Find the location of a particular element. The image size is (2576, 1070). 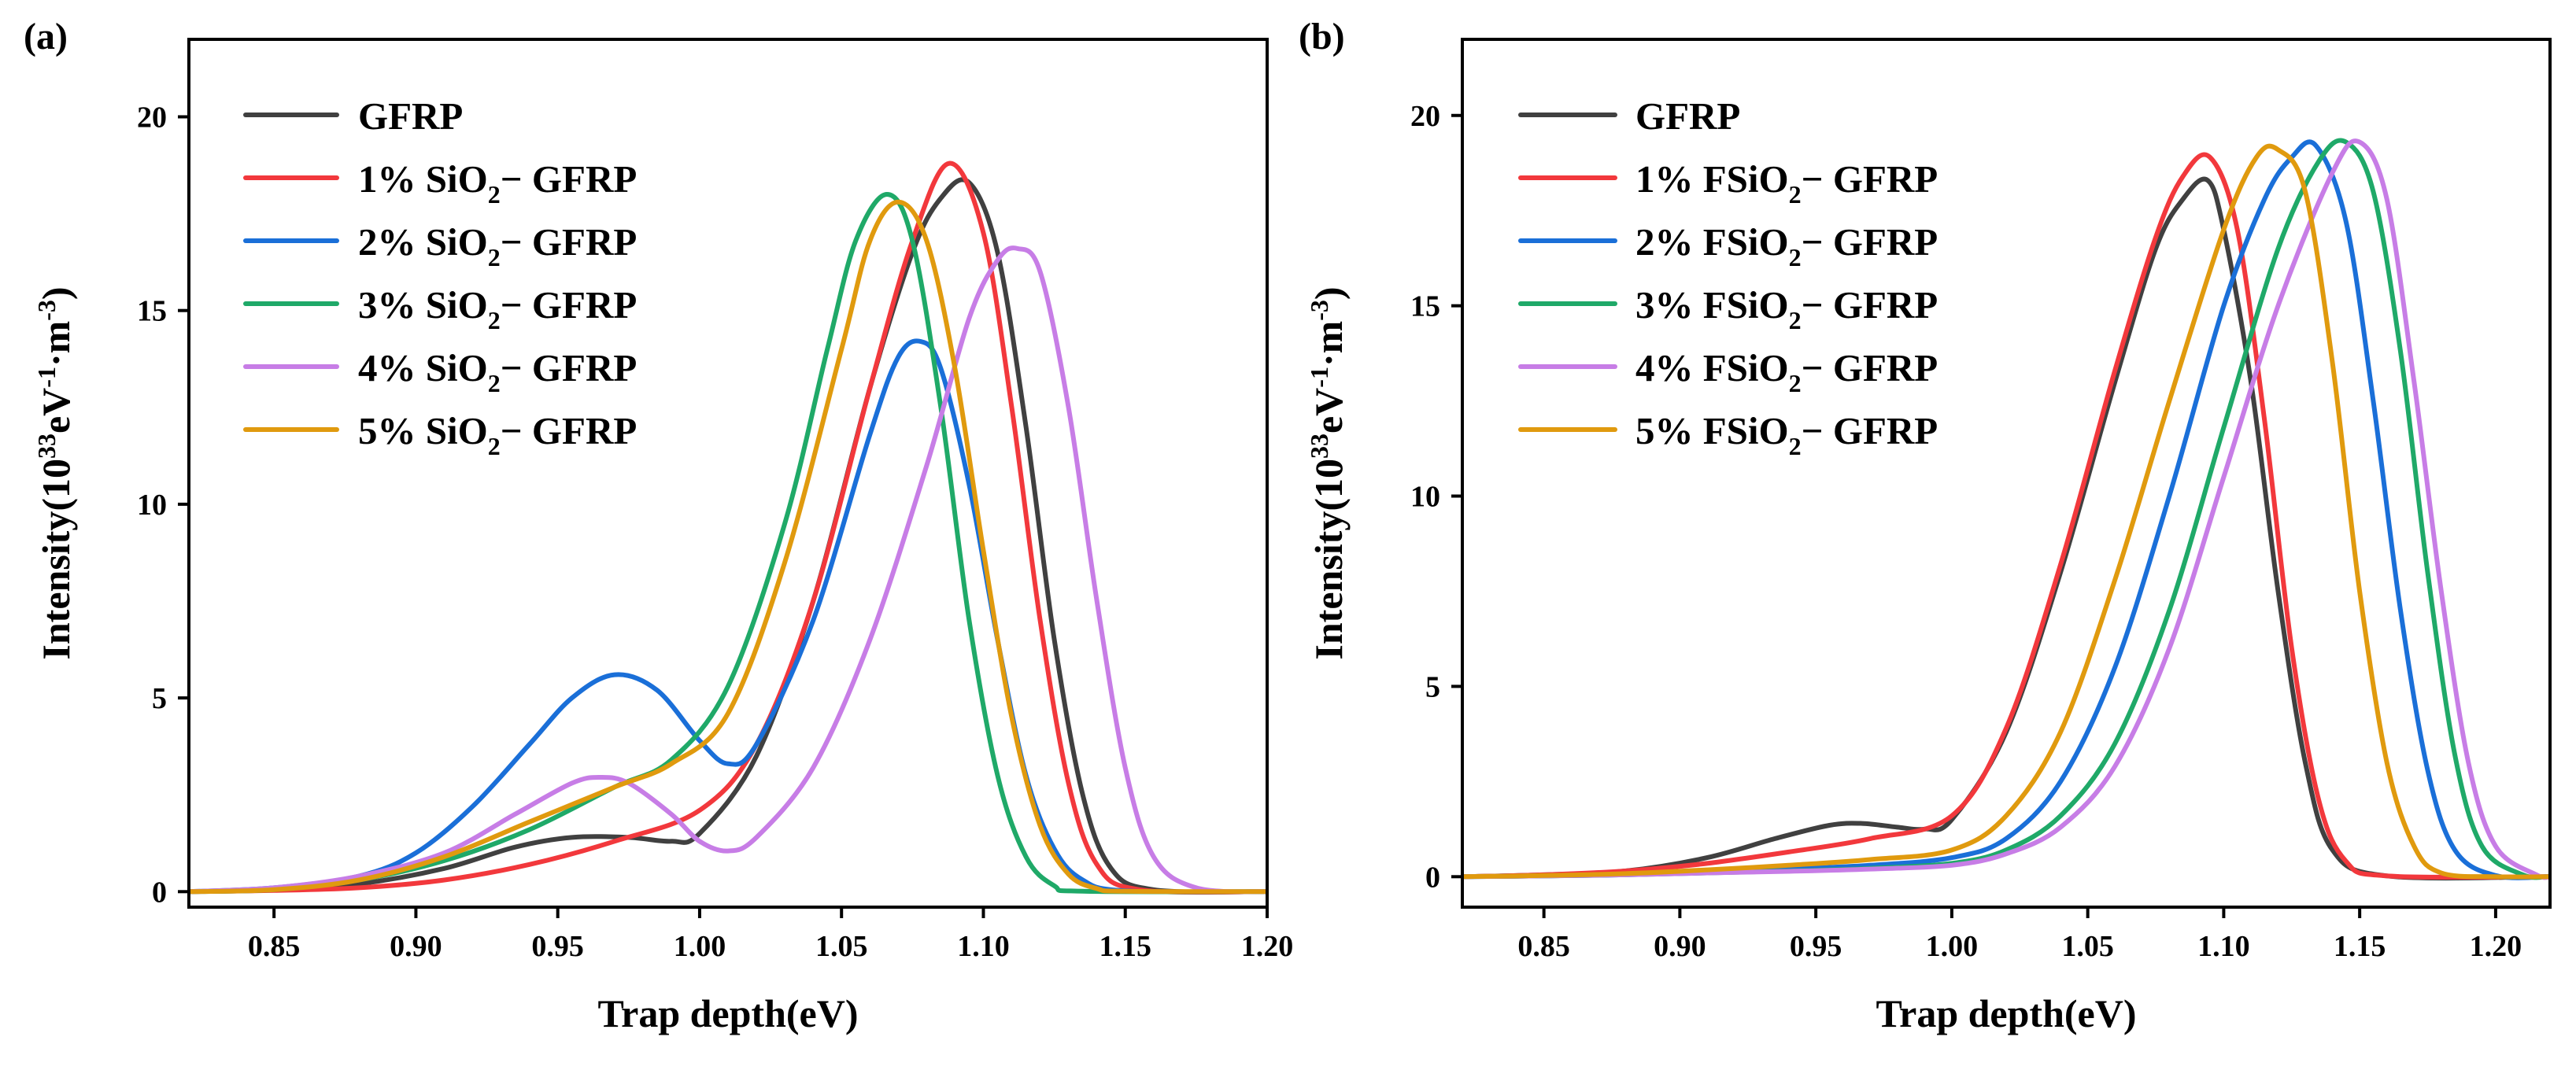

legend-label-3: 3% SiO2− GFRP is located at coordinates (498, 308).